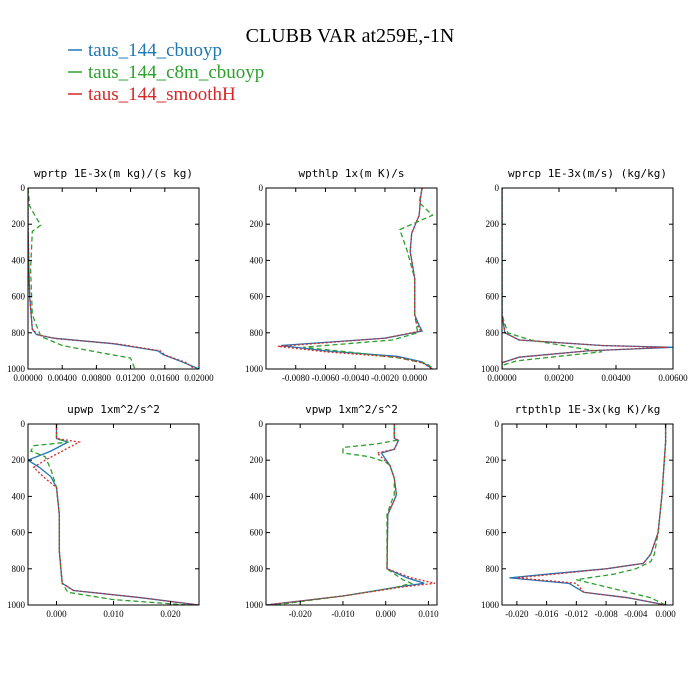  What do you see at coordinates (113, 614) in the screenshot?
I see `x-tick-label: 0.010` at bounding box center [113, 614].